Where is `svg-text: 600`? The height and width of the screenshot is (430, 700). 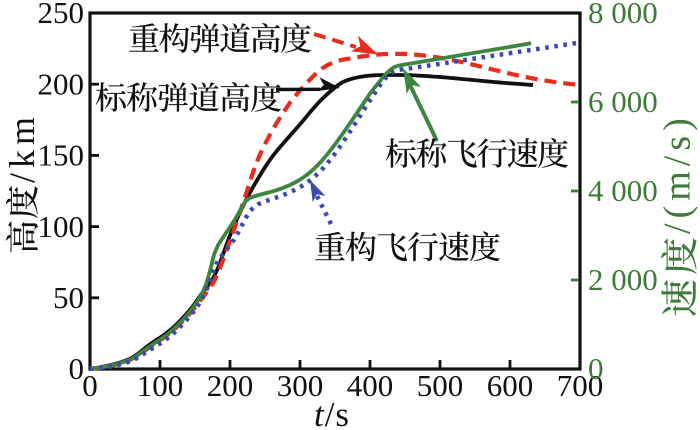 svg-text: 600 is located at coordinates (510, 385).